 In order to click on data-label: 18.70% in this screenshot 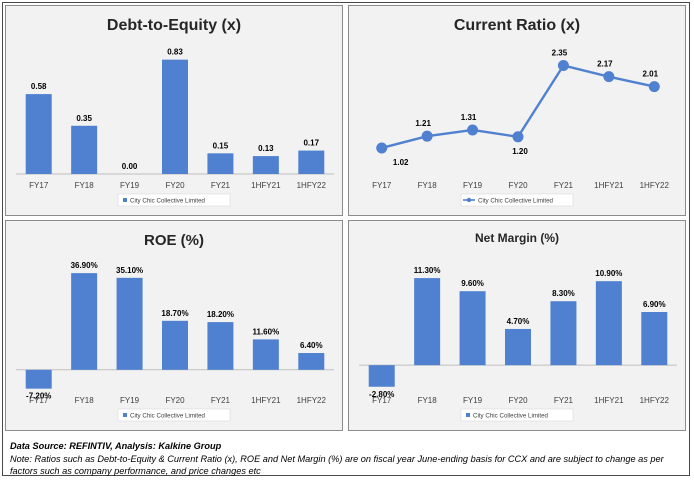, I will do `click(174, 313)`.